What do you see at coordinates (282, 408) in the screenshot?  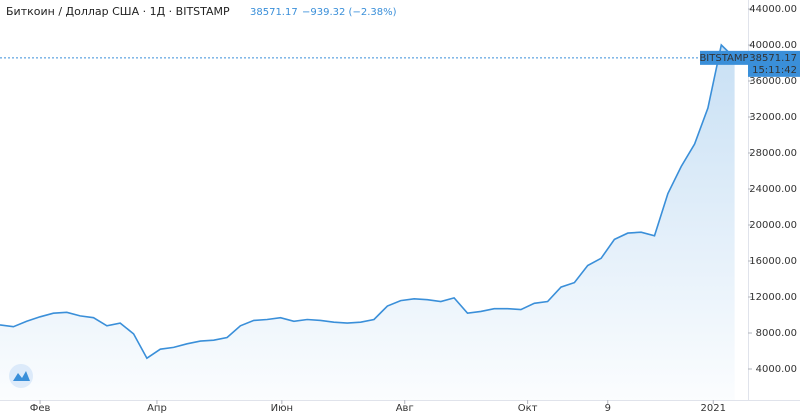 I see `x-tick-label: Июн` at bounding box center [282, 408].